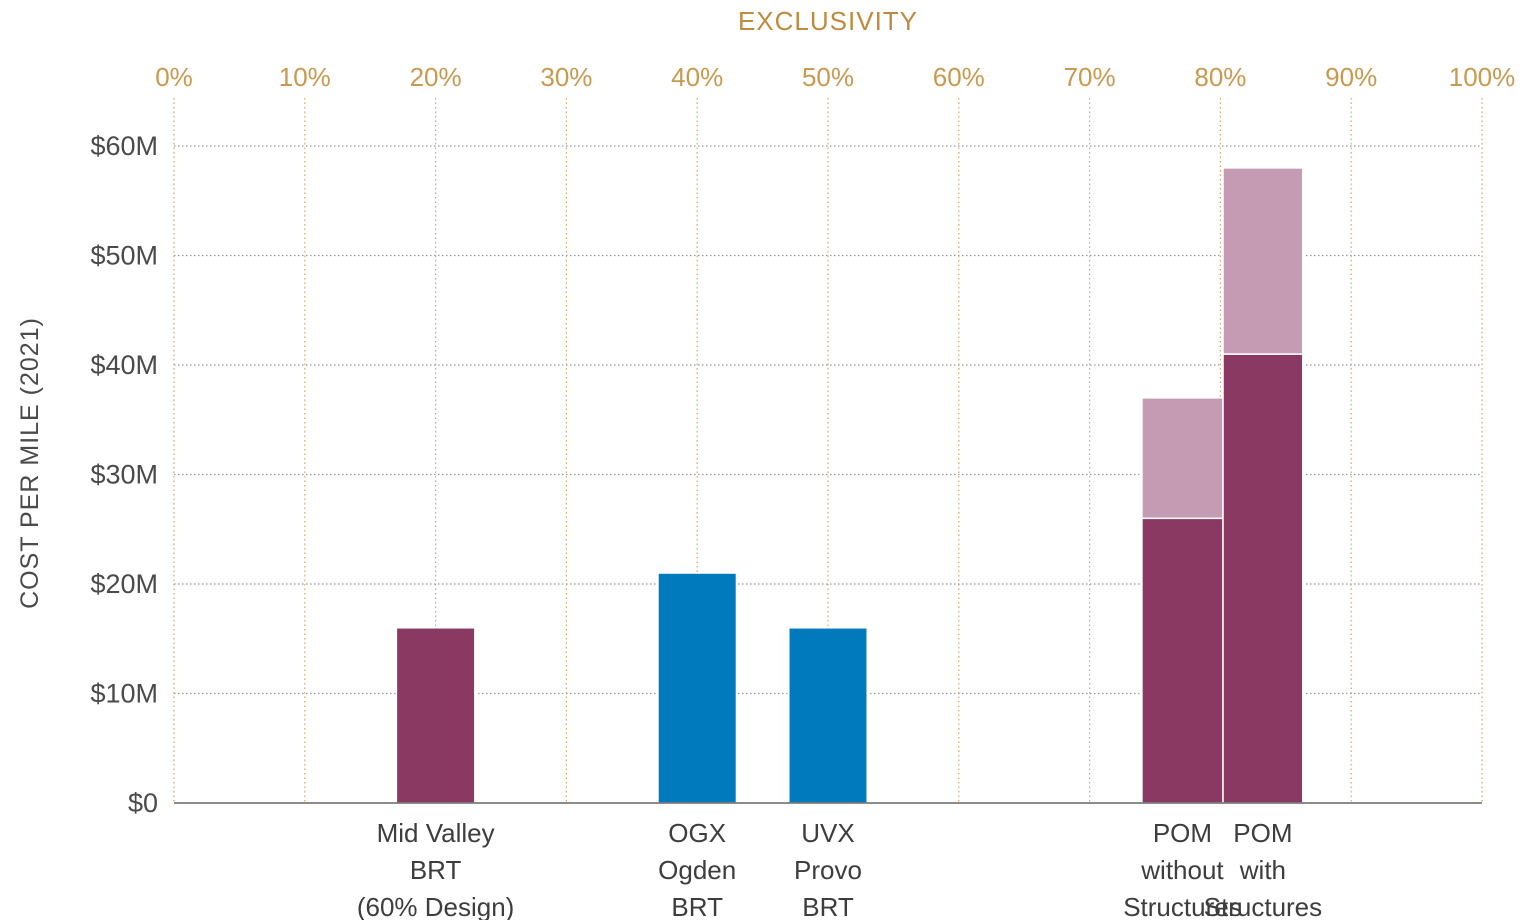  What do you see at coordinates (436, 906) in the screenshot?
I see `category-label: (60% Design)` at bounding box center [436, 906].